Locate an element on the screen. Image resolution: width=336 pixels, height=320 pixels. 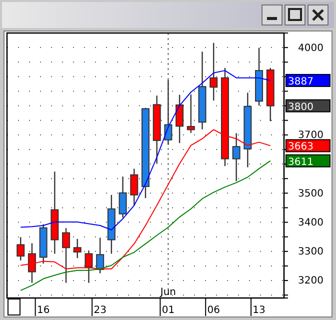
x-tick-label: 23 is located at coordinates (100, 310).